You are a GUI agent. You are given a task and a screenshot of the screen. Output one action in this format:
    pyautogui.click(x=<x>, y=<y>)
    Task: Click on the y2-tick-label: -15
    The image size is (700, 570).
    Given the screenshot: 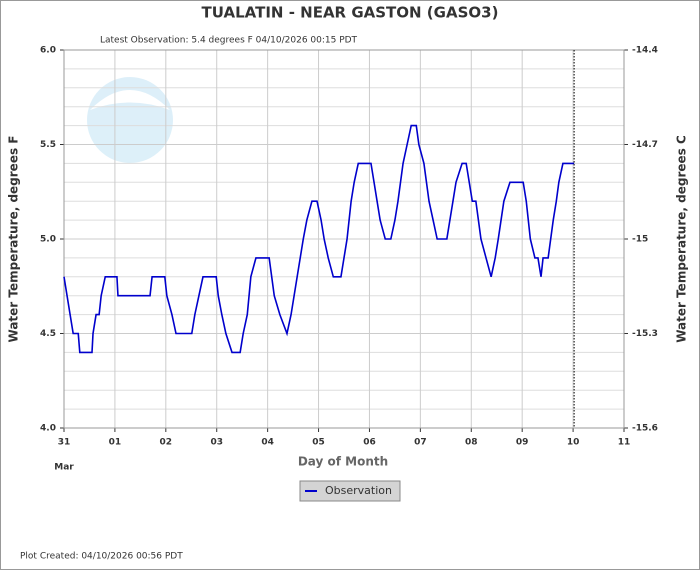 What is the action you would take?
    pyautogui.click(x=640, y=240)
    